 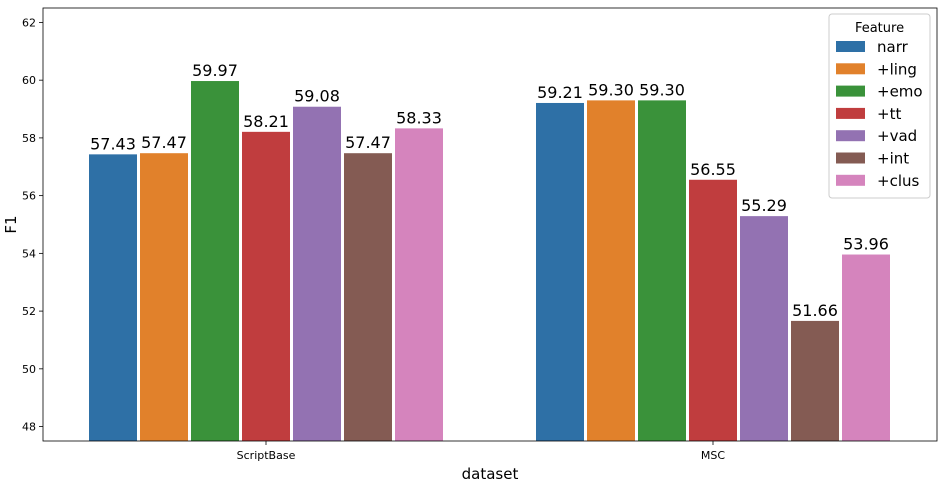 I want to click on legend-label: +vad, so click(x=897, y=136).